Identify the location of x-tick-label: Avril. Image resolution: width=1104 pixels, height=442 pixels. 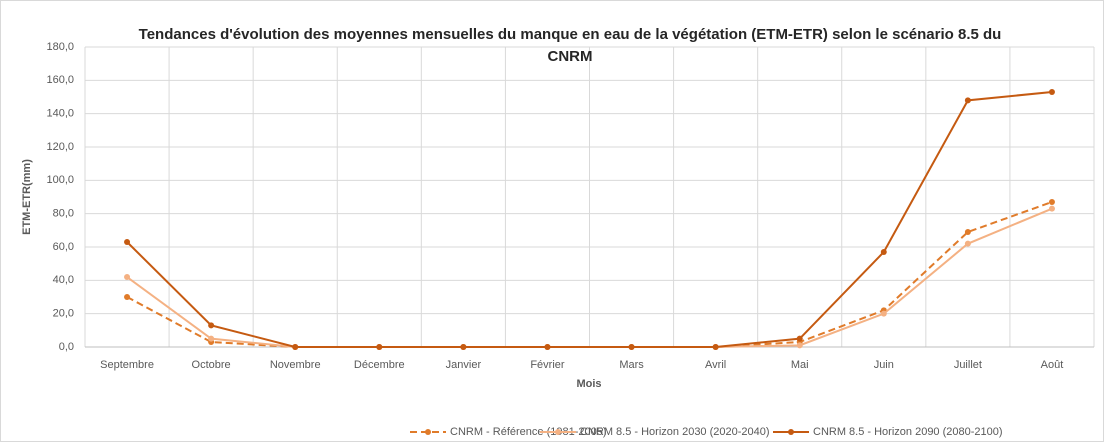
(715, 365).